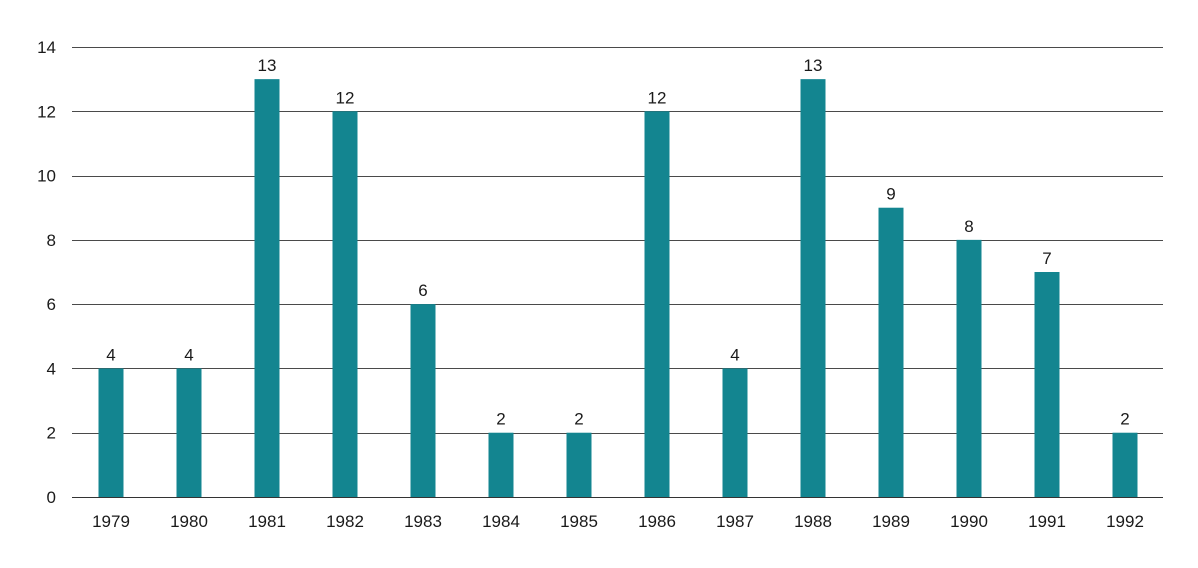  Describe the element at coordinates (891, 521) in the screenshot. I see `x-tick-label: 1989` at that location.